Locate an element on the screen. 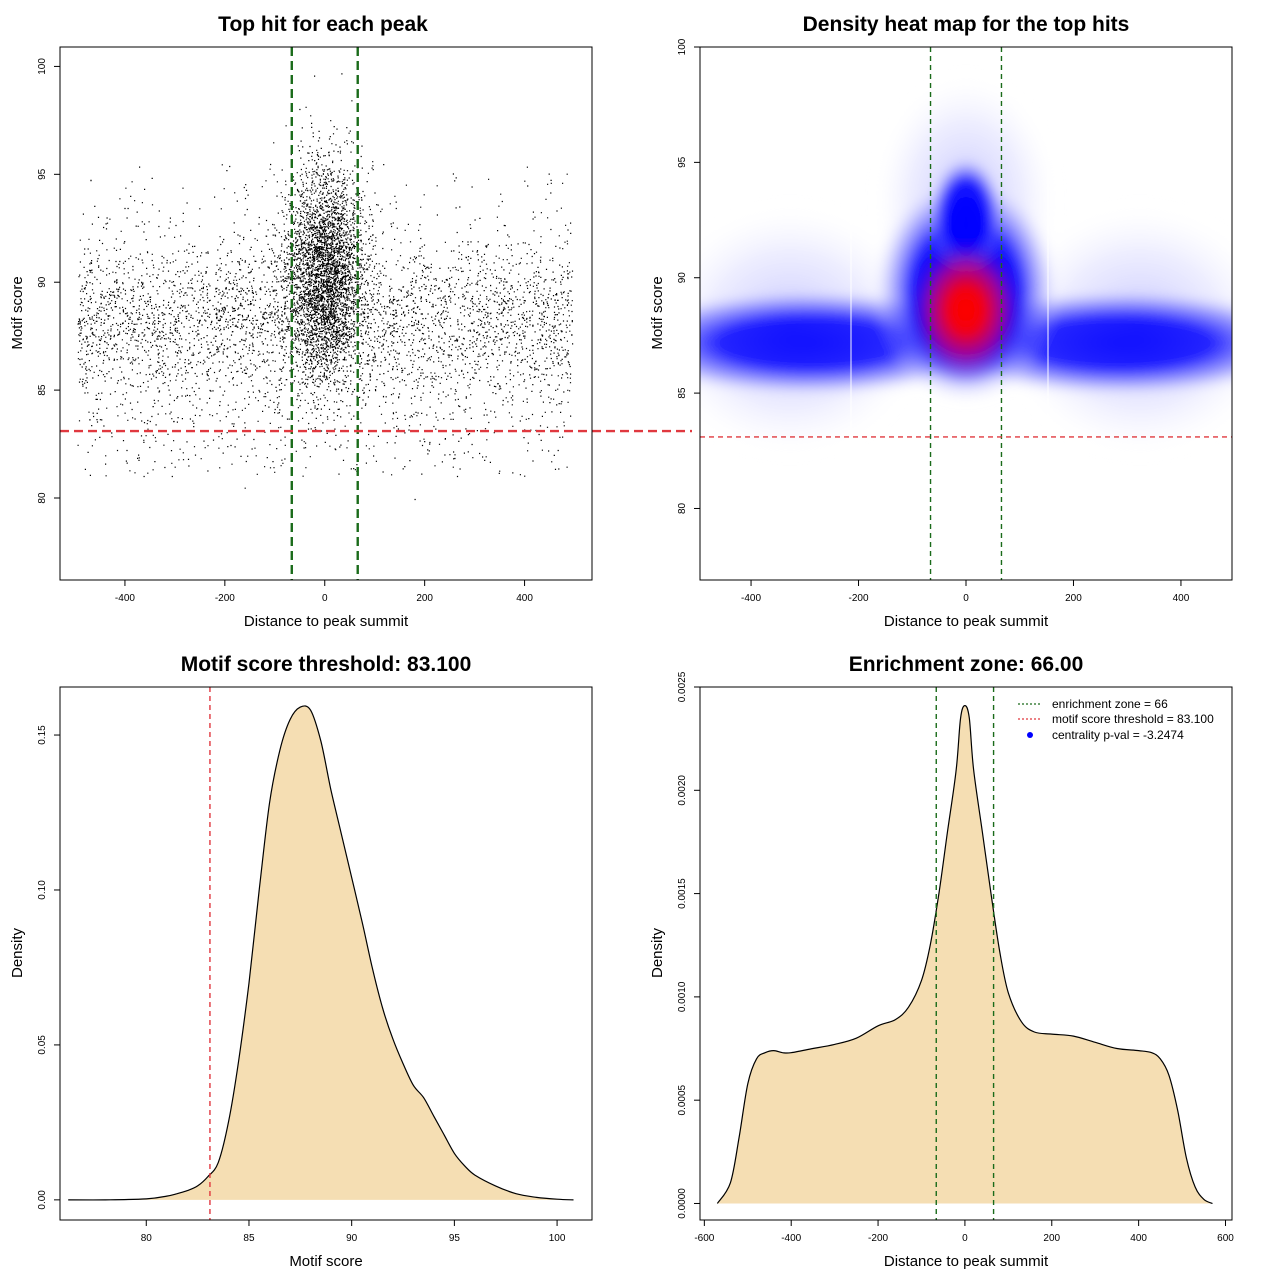 The height and width of the screenshot is (1280, 1280). scatter-xlabel: Distance to peak summit is located at coordinates (326, 621).